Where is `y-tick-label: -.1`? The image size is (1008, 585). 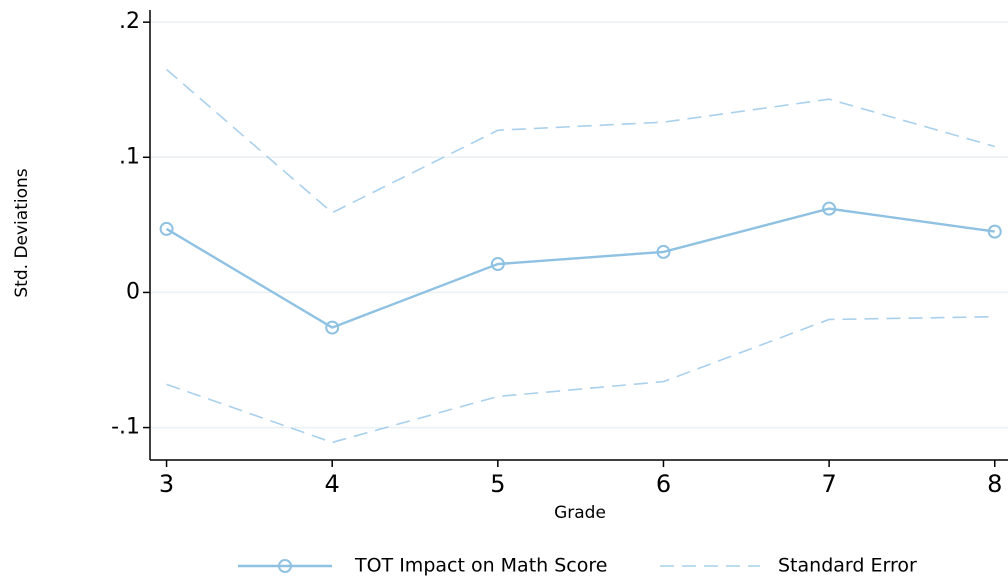
y-tick-label: -.1 is located at coordinates (125, 427).